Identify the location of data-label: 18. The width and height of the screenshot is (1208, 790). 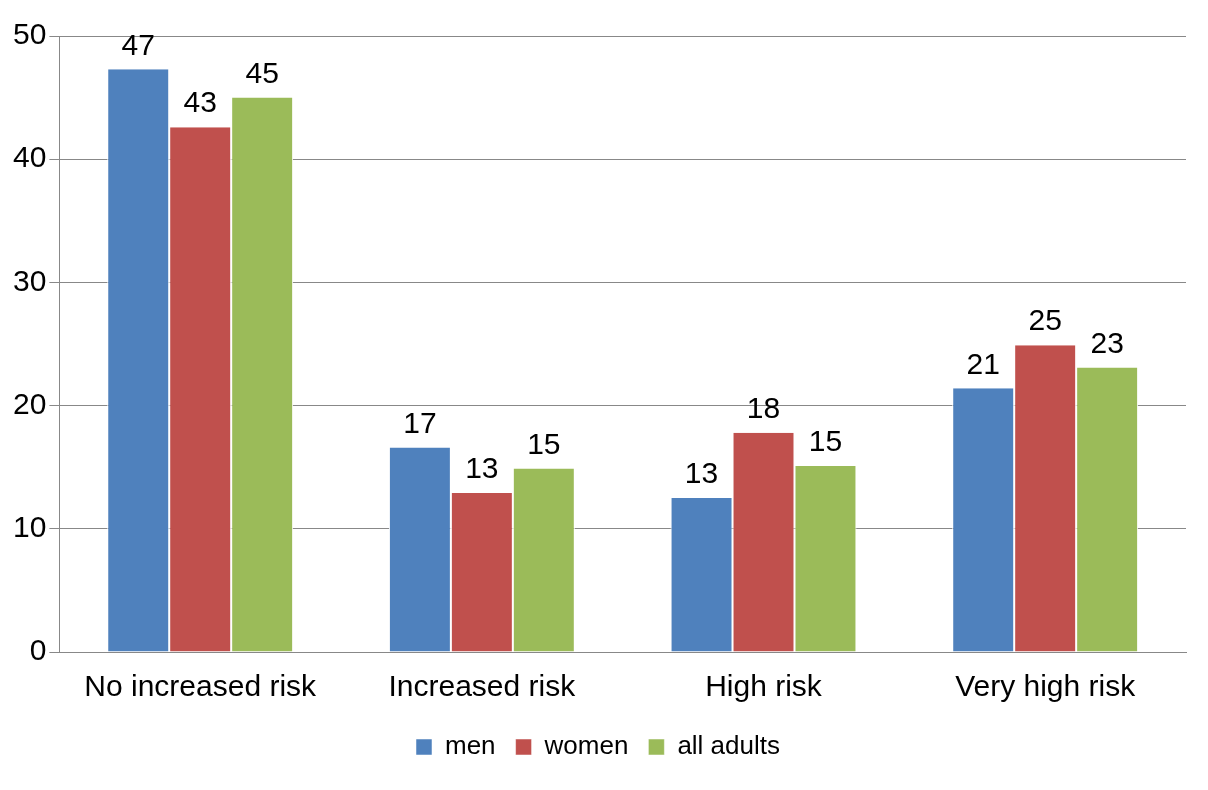
(763, 407).